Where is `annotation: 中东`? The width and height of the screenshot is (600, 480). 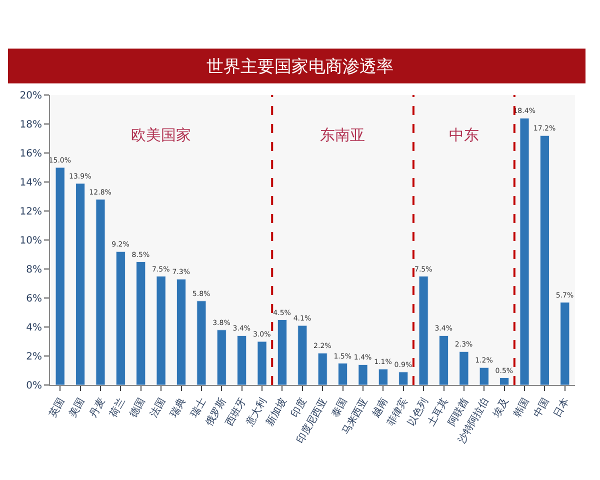
annotation: 中东 is located at coordinates (464, 135).